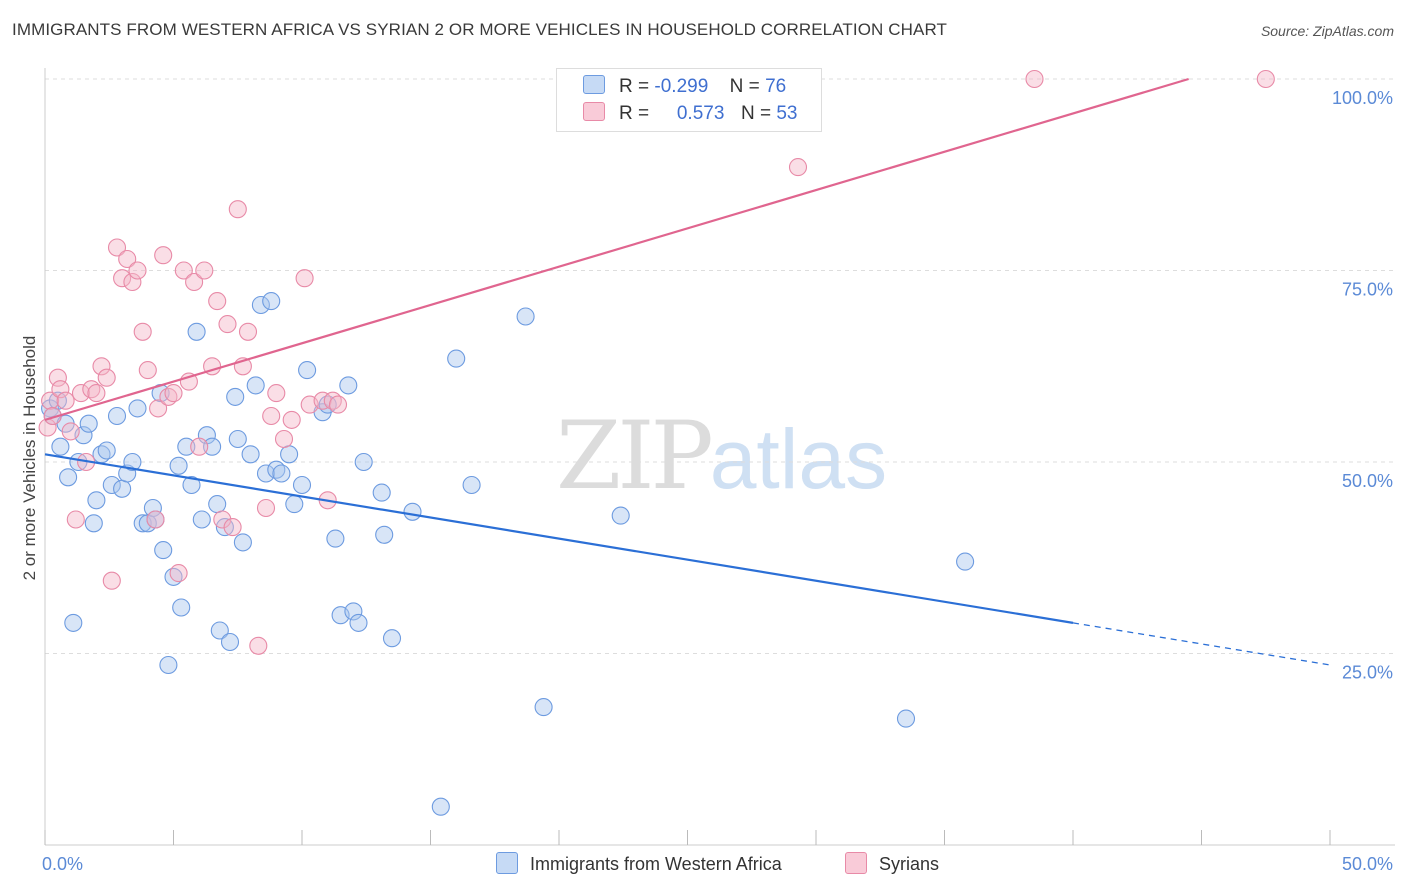  I want to click on bottom-legend-syrians: Syrians, so click(892, 864).